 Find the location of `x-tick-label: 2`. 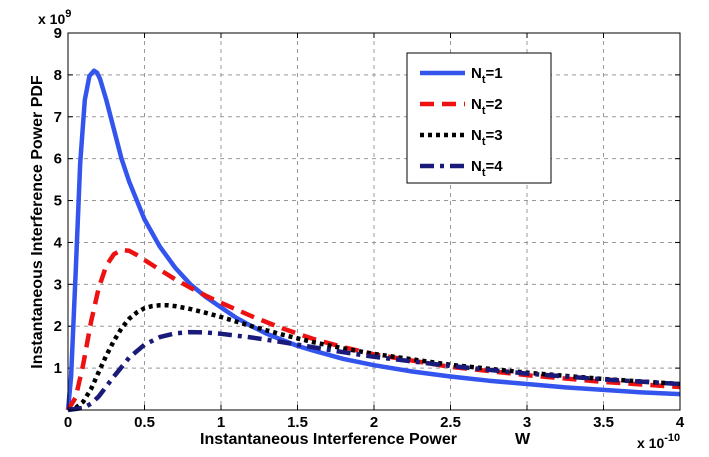

x-tick-label: 2 is located at coordinates (374, 422).